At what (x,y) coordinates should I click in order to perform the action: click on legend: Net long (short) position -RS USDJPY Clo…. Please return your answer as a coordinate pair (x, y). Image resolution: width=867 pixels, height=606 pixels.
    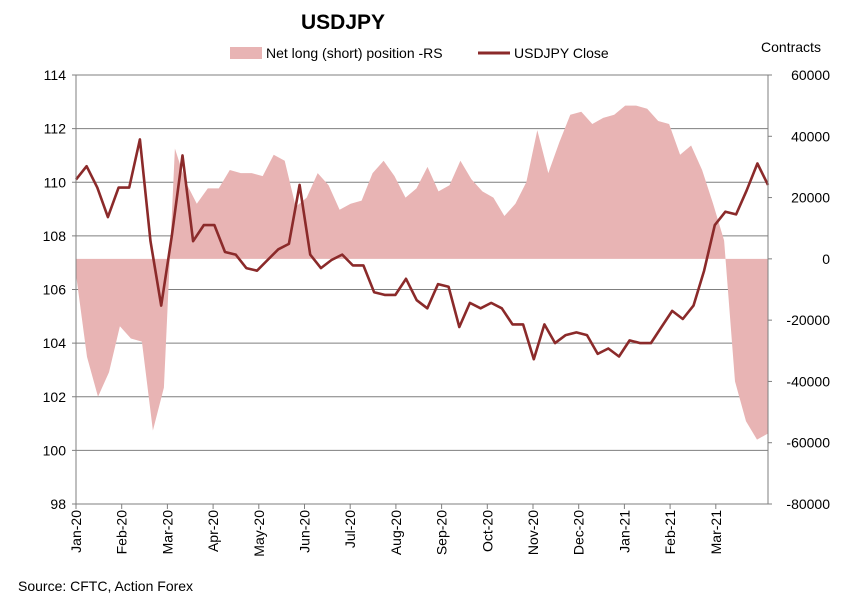
    Looking at the image, I should click on (419, 53).